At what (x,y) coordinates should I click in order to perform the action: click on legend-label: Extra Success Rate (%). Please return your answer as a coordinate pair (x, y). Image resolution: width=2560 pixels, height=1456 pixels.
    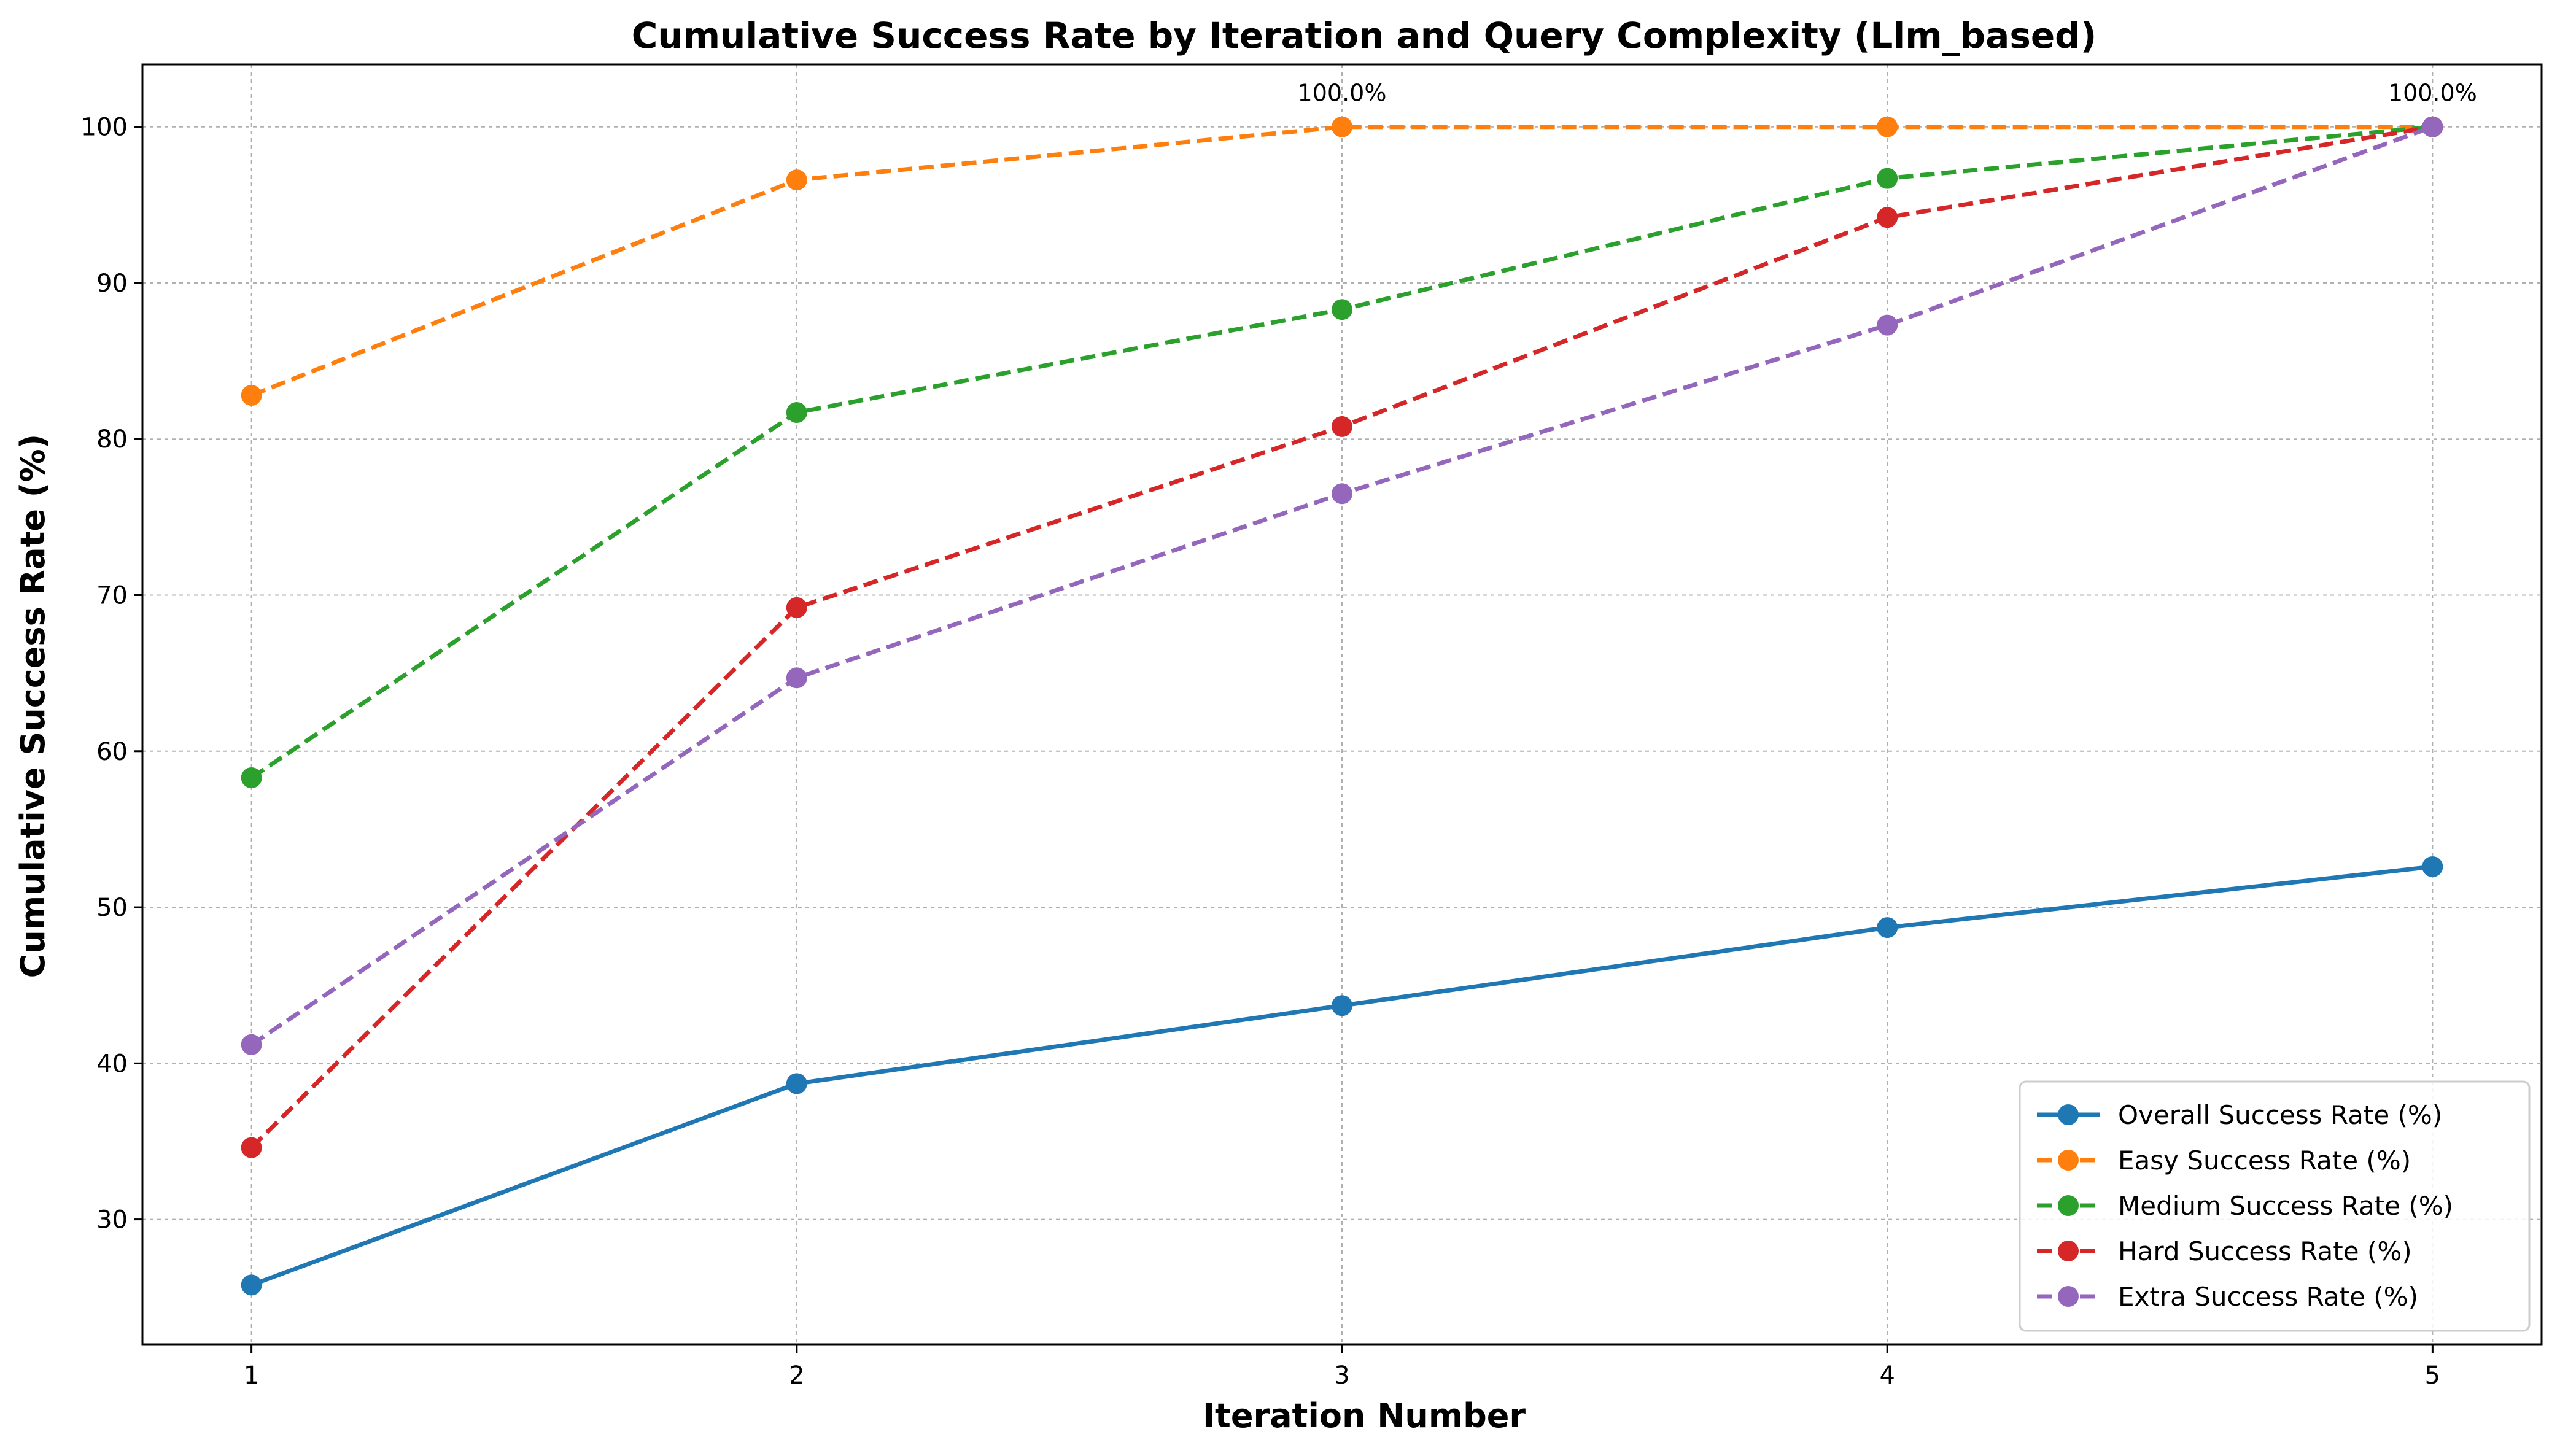
    Looking at the image, I should click on (2268, 1297).